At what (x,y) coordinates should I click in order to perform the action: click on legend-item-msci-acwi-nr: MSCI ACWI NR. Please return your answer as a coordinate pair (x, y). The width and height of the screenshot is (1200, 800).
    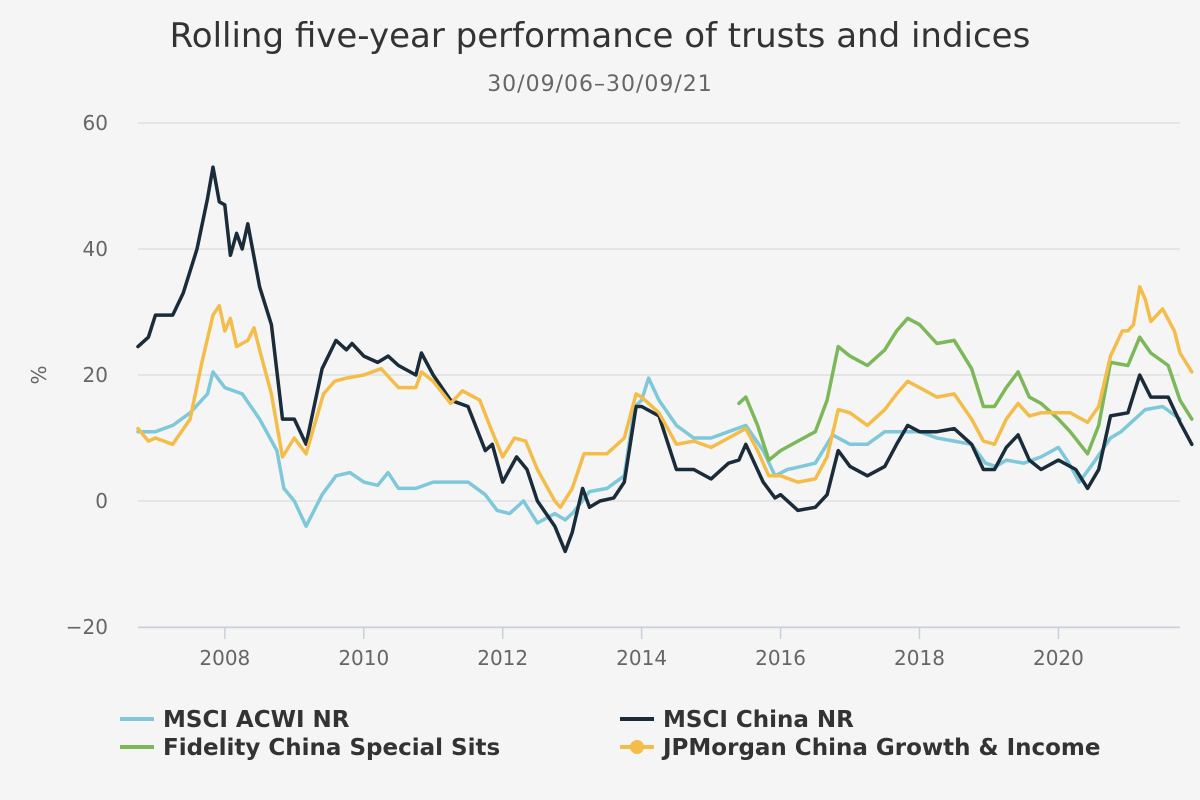
    Looking at the image, I should click on (235, 720).